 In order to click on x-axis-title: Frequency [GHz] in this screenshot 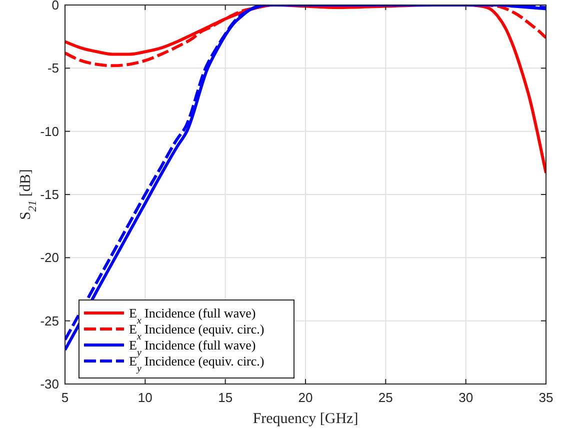, I will do `click(305, 419)`.